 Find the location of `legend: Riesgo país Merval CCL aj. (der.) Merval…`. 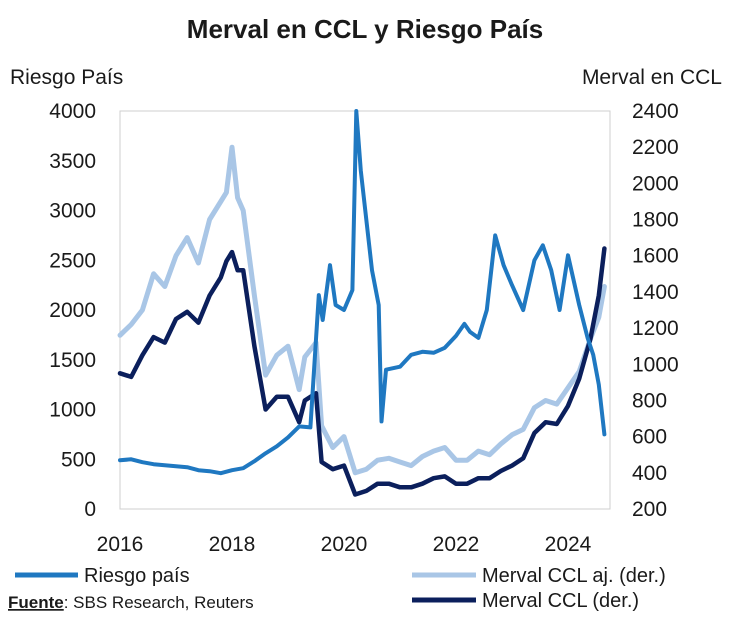

legend: Riesgo país Merval CCL aj. (der.) Merval… is located at coordinates (340, 588).